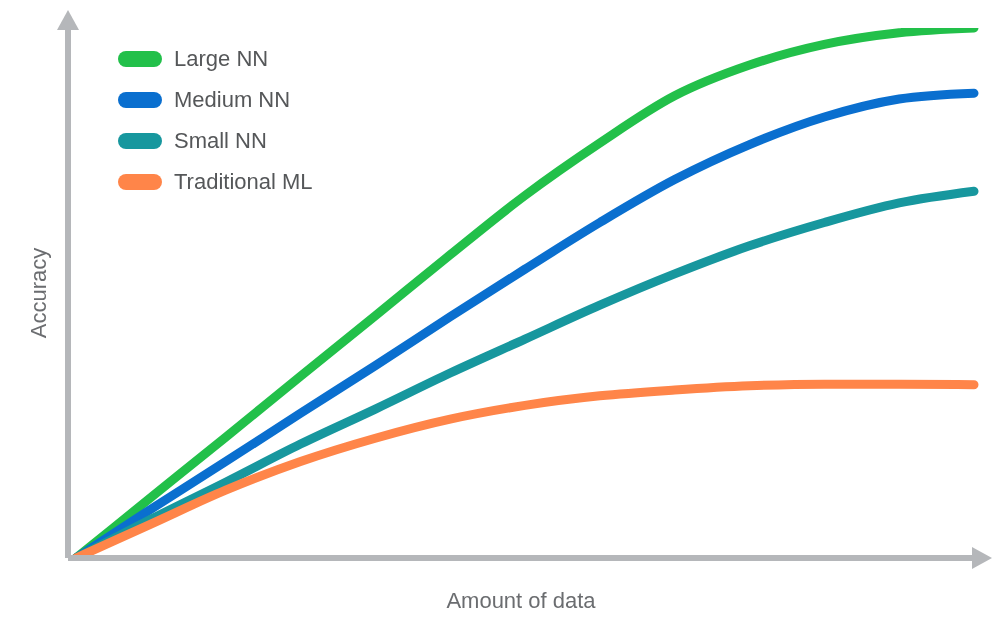 This screenshot has width=1002, height=640. Describe the element at coordinates (220, 140) in the screenshot. I see `legend-label: Small NN` at that location.